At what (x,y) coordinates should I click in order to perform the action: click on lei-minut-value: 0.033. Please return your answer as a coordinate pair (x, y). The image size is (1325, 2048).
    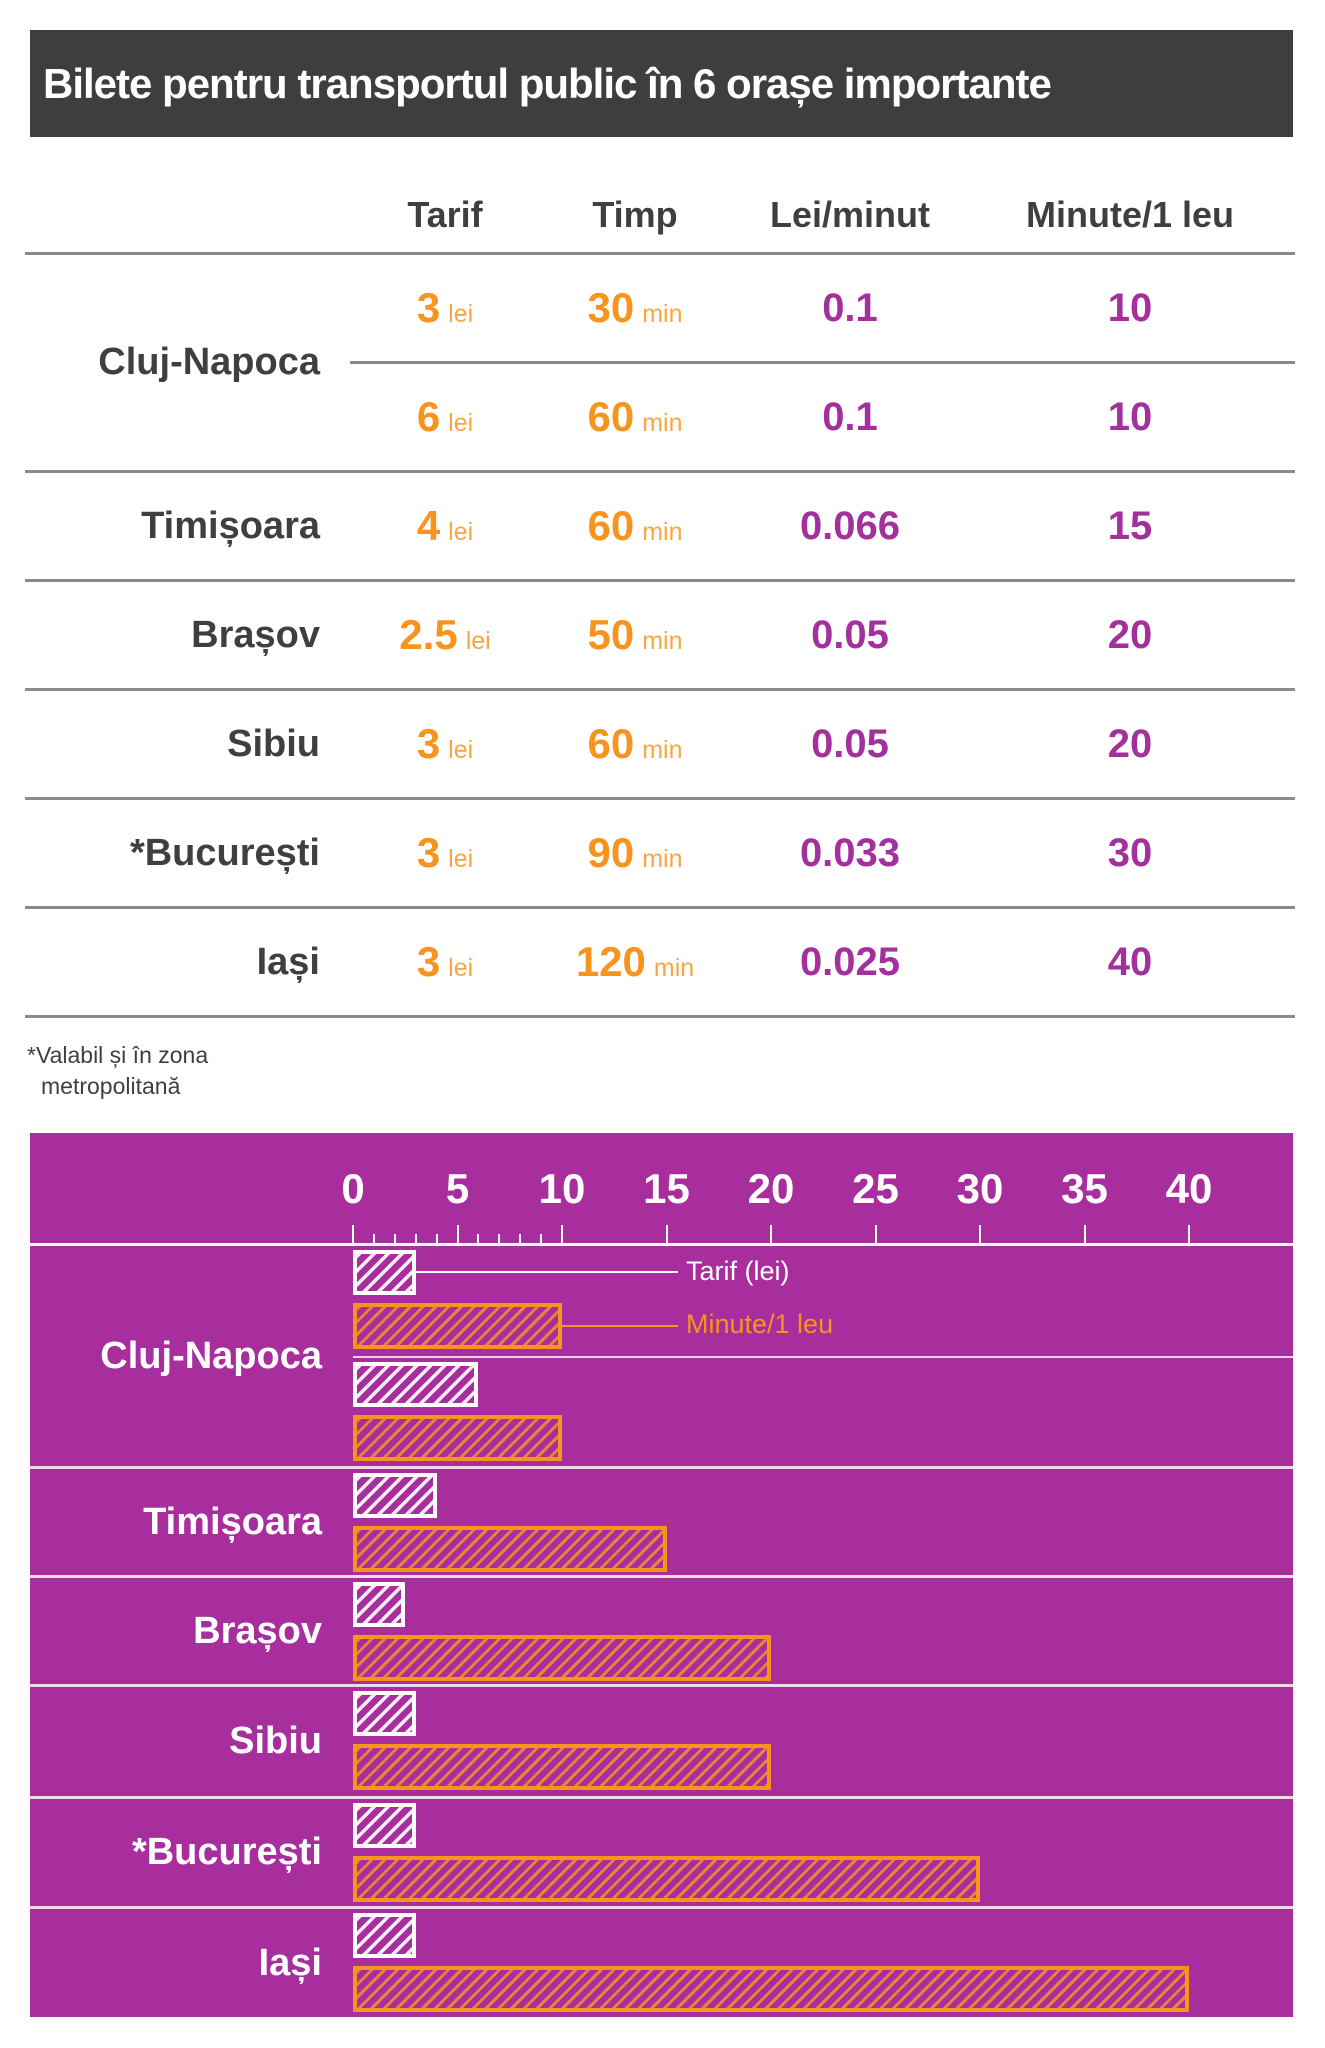
    Looking at the image, I should click on (850, 852).